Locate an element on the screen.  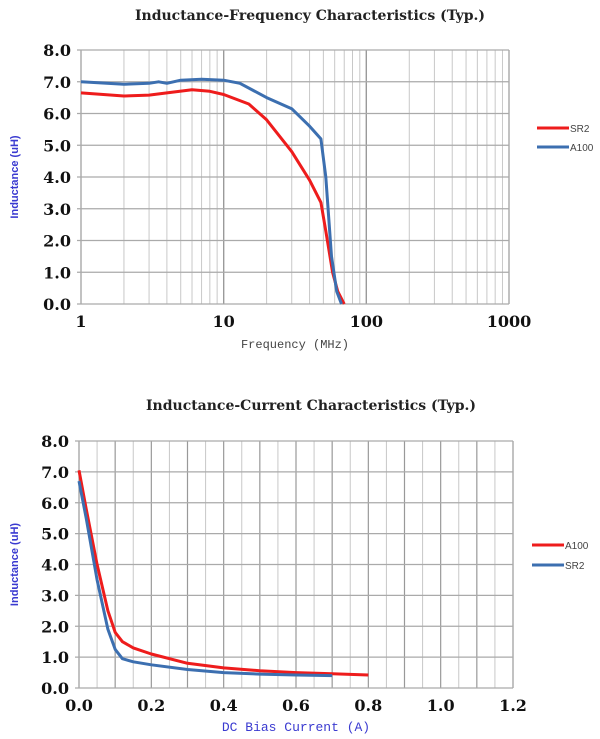
x-tick-label: 100 is located at coordinates (366, 321).